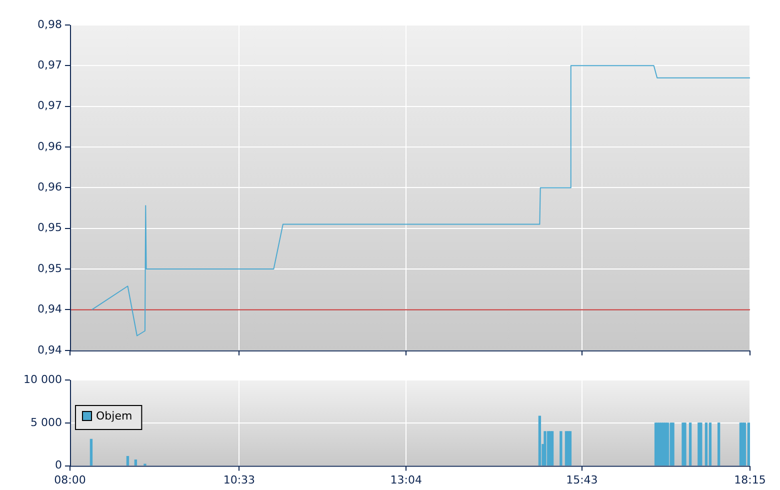 This screenshot has width=780, height=490. What do you see at coordinates (43, 379) in the screenshot?
I see `y-tick-label: 10 000` at bounding box center [43, 379].